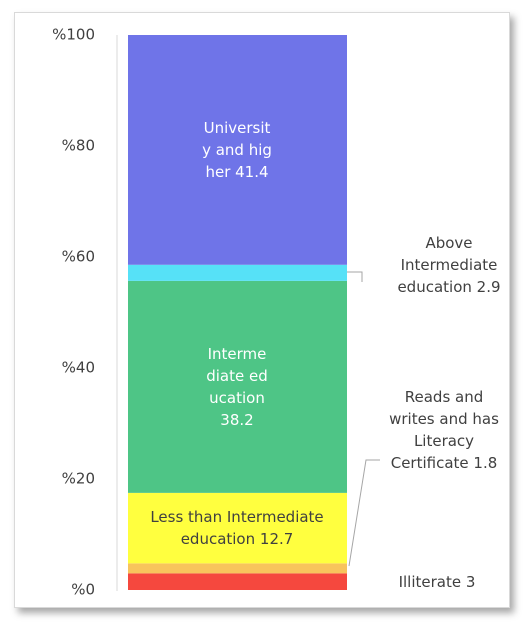 Image resolution: width=526 pixels, height=626 pixels. I want to click on data-label-value: 2.9, so click(488, 287).